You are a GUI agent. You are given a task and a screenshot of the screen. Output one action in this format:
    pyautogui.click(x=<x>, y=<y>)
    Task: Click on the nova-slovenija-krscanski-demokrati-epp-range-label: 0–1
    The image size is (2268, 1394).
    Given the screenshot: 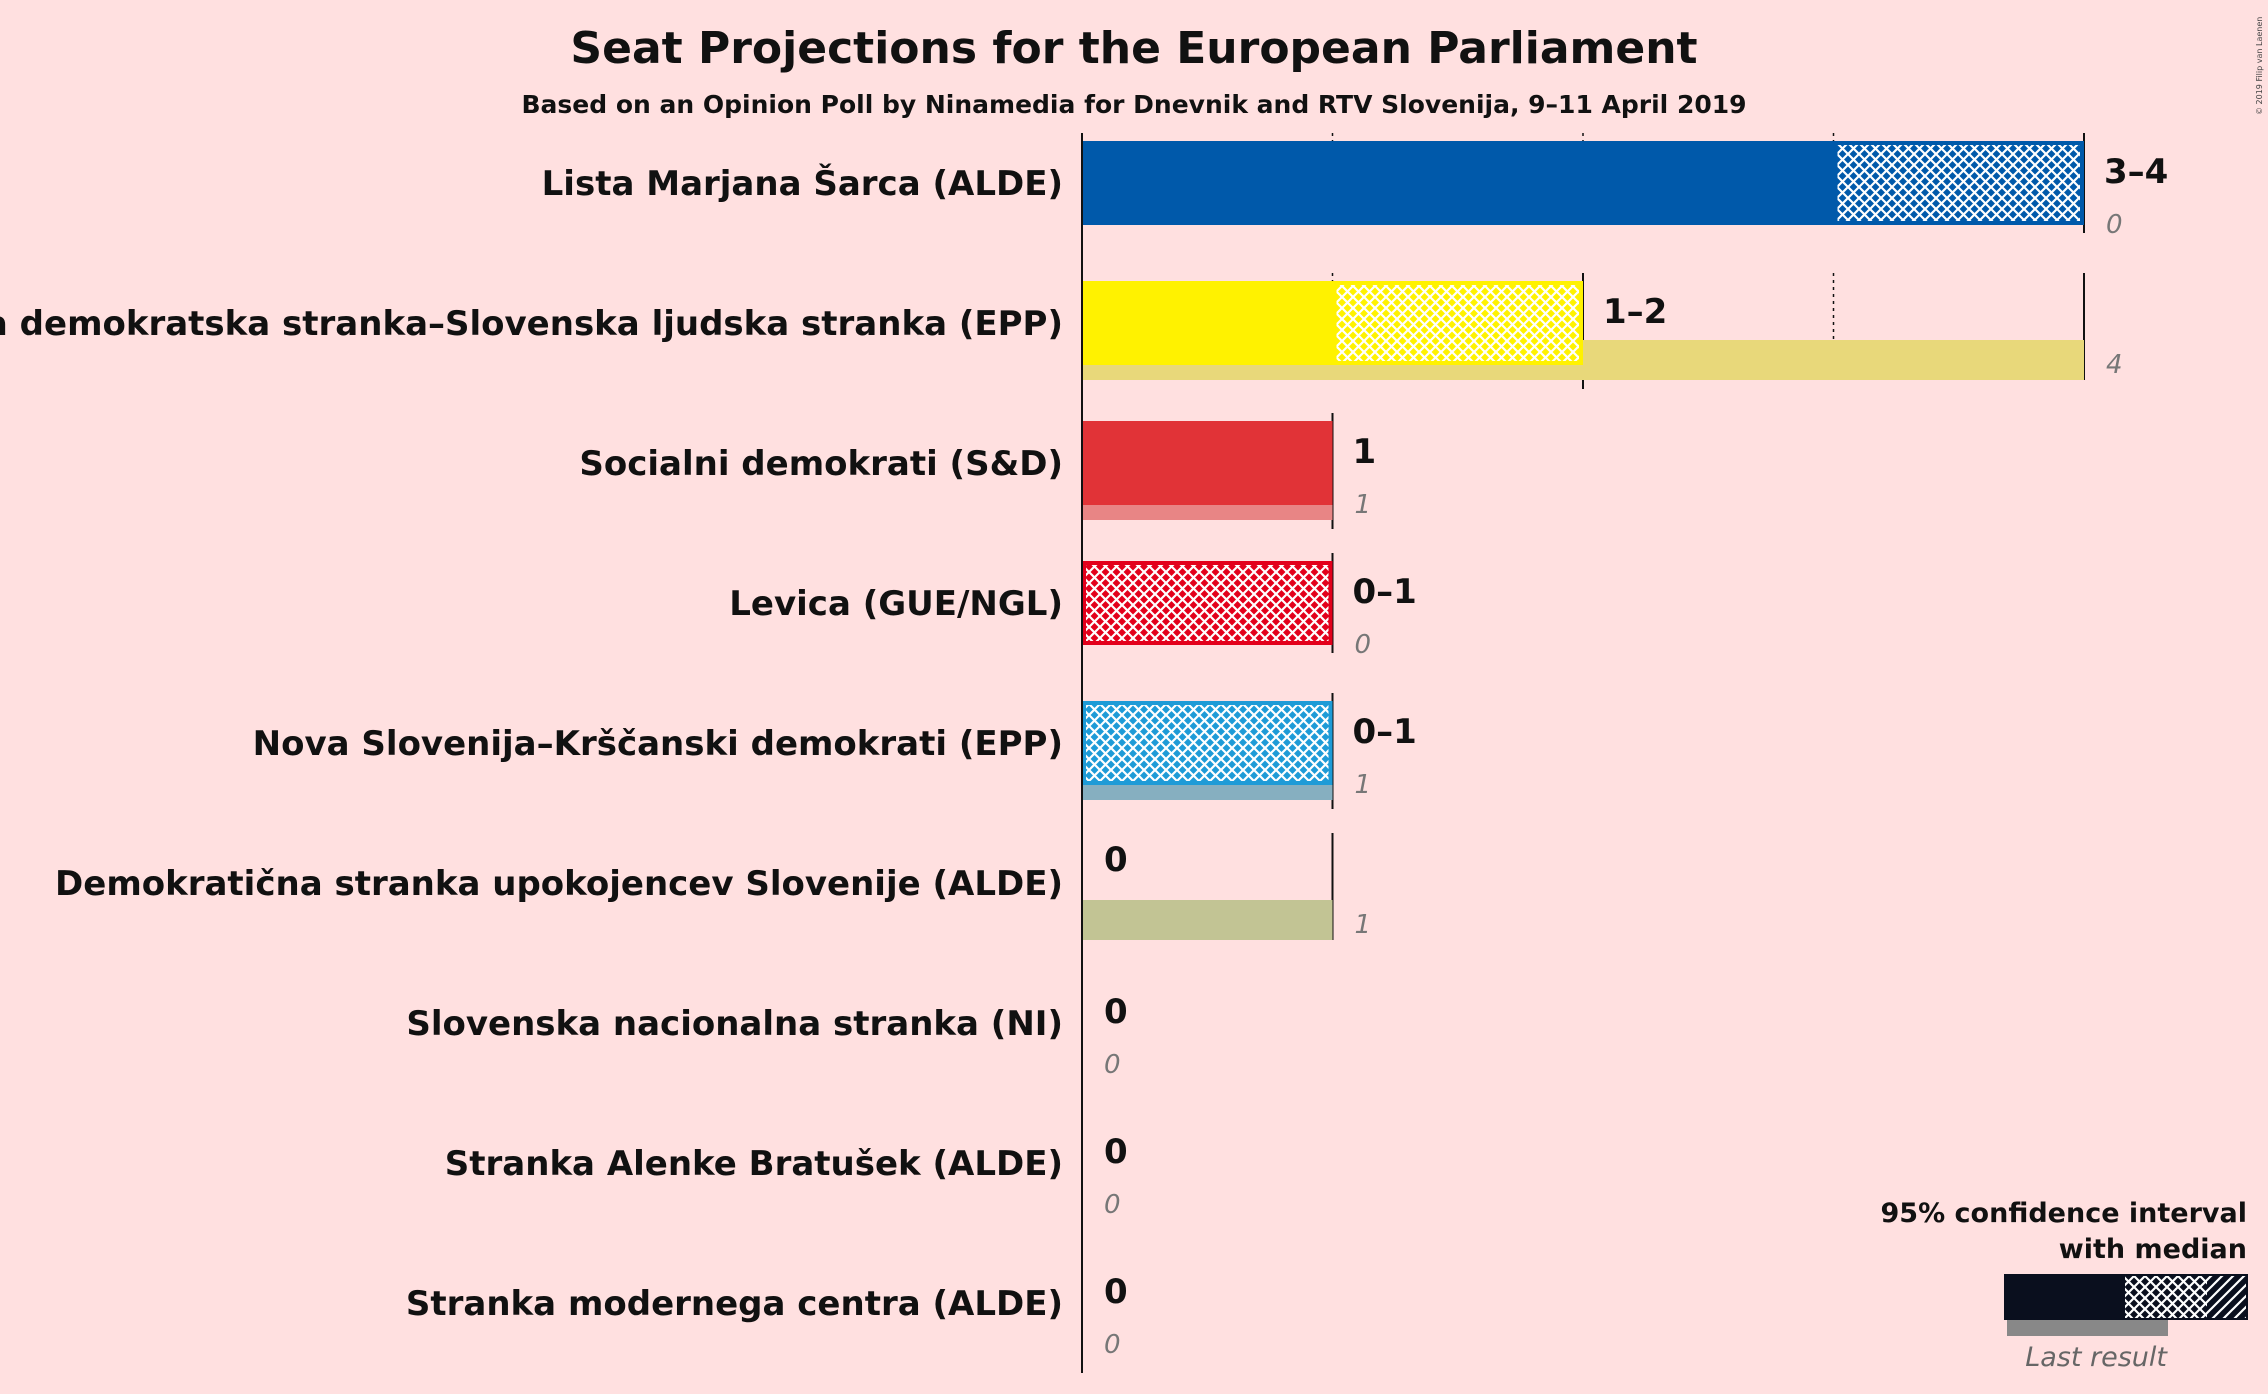 What is the action you would take?
    pyautogui.click(x=1385, y=732)
    